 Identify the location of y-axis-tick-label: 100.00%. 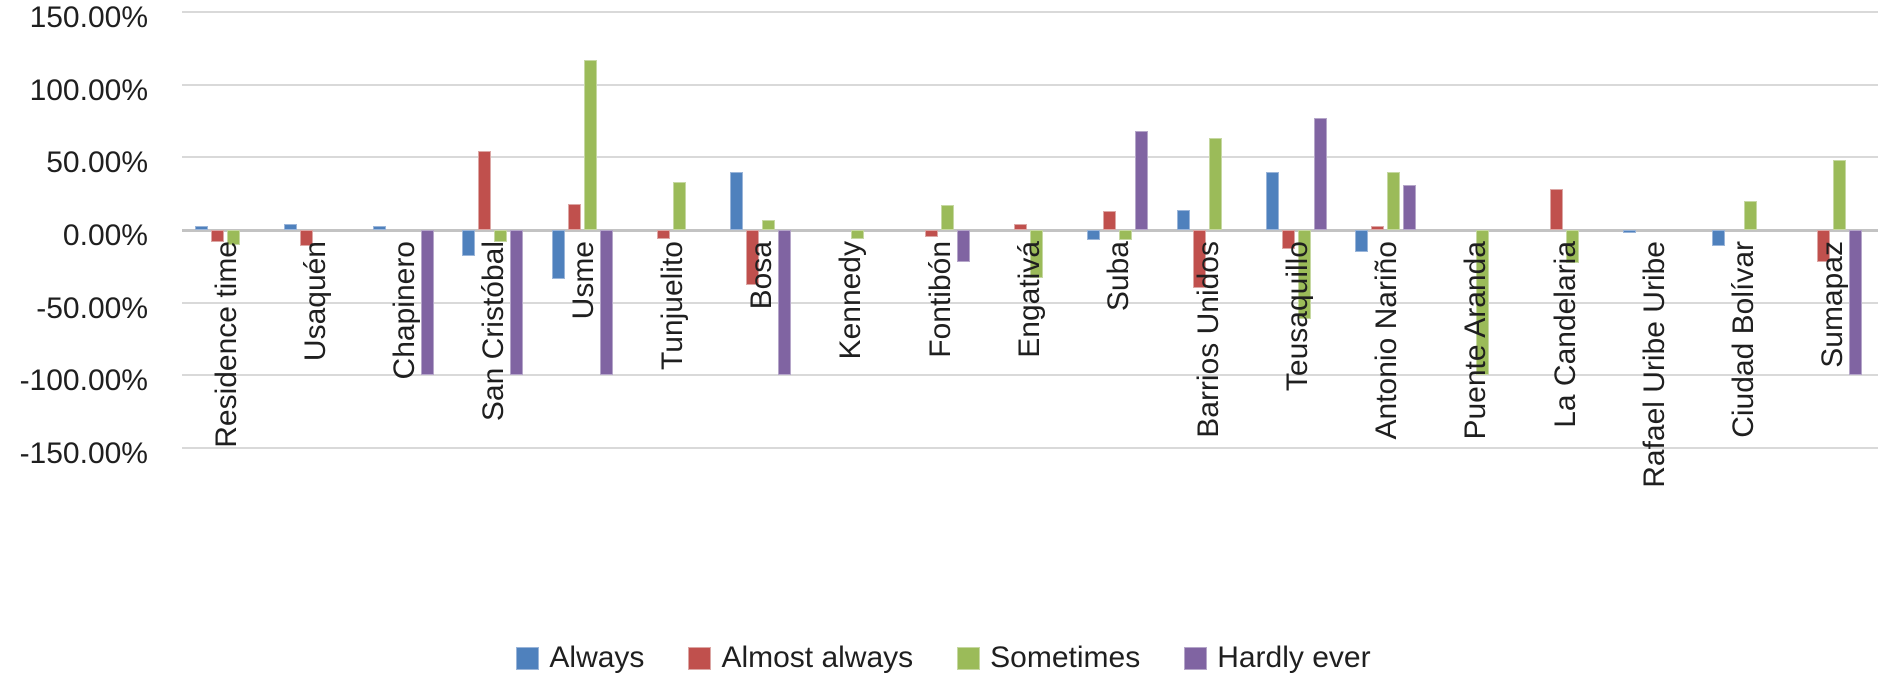
(88, 90).